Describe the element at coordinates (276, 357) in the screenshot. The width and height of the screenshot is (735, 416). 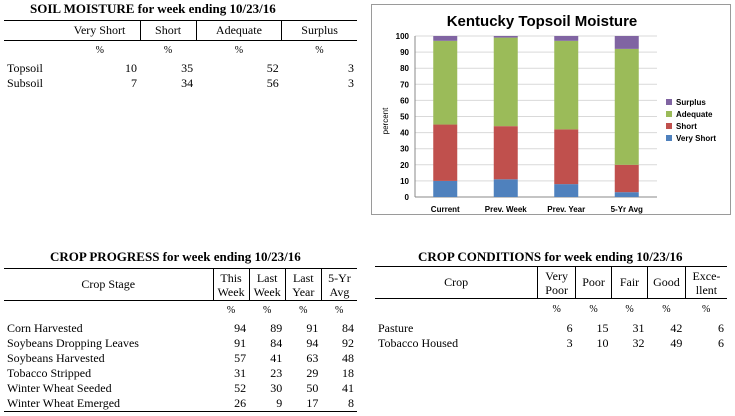
I see `cell-value: 41` at that location.